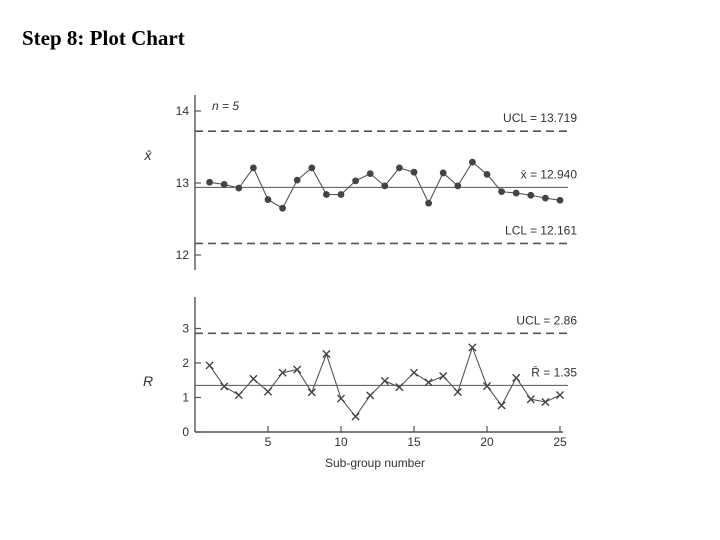 The height and width of the screenshot is (540, 720). I want to click on x-tick-label: 5, so click(268, 442).